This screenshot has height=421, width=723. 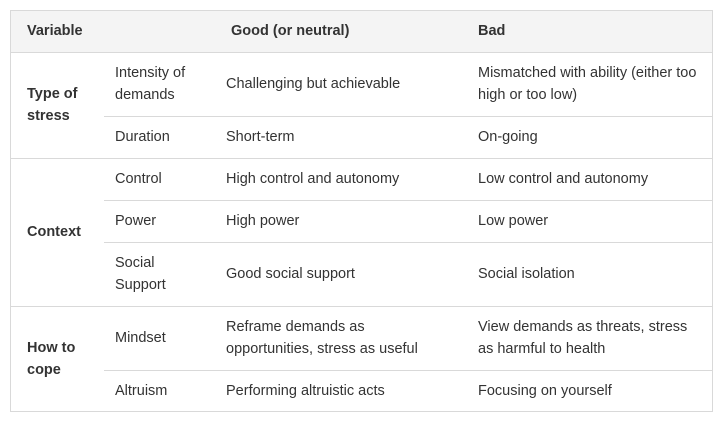 What do you see at coordinates (159, 137) in the screenshot?
I see `variable-duration: Duration` at bounding box center [159, 137].